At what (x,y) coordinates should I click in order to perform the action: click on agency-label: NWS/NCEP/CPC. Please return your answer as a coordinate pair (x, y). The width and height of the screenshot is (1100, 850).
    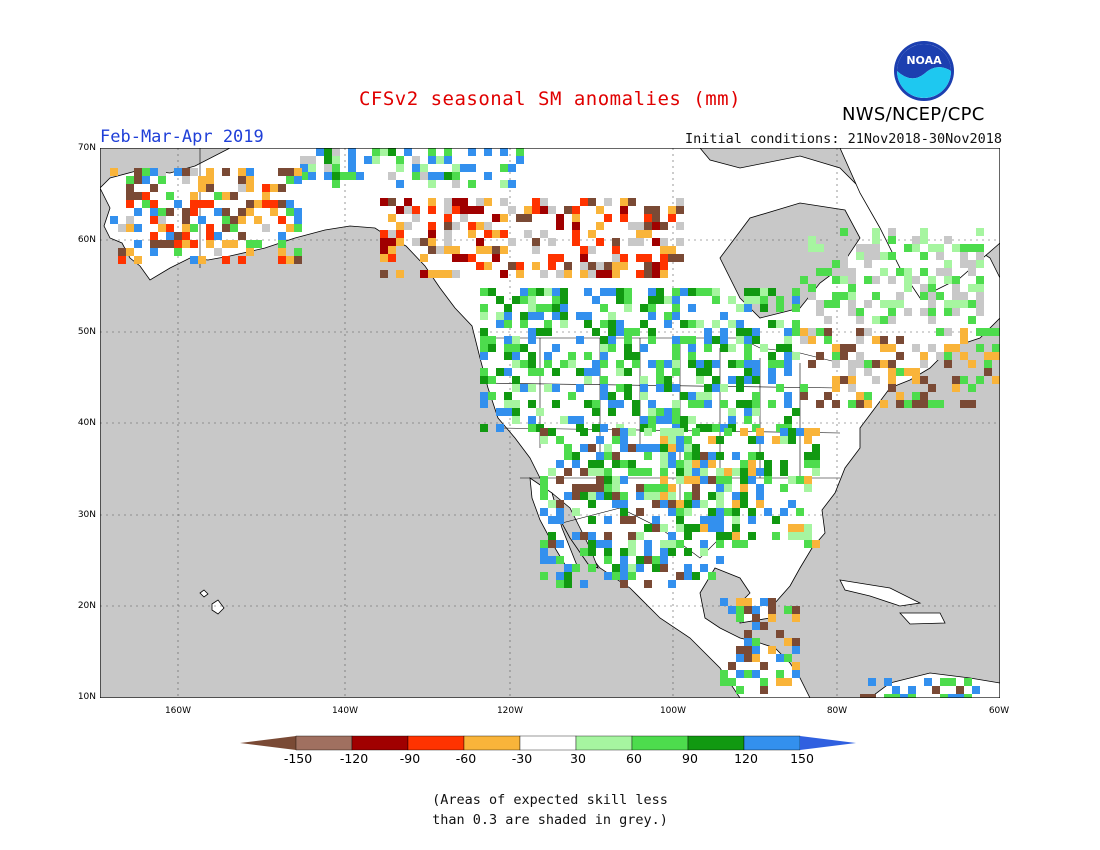
    Looking at the image, I should click on (913, 114).